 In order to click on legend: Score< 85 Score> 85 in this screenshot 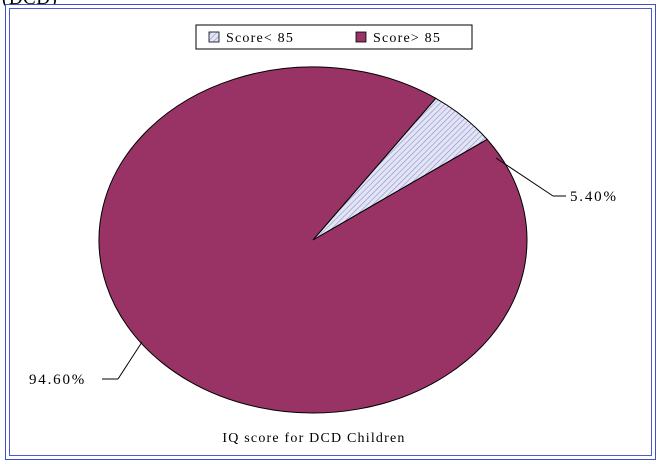, I will do `click(334, 37)`.